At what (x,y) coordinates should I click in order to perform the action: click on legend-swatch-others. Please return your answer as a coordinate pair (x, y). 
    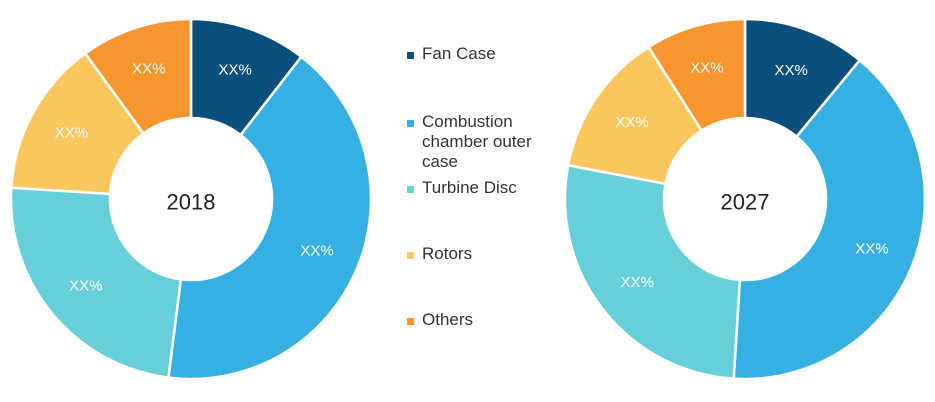
    Looking at the image, I should click on (410, 321).